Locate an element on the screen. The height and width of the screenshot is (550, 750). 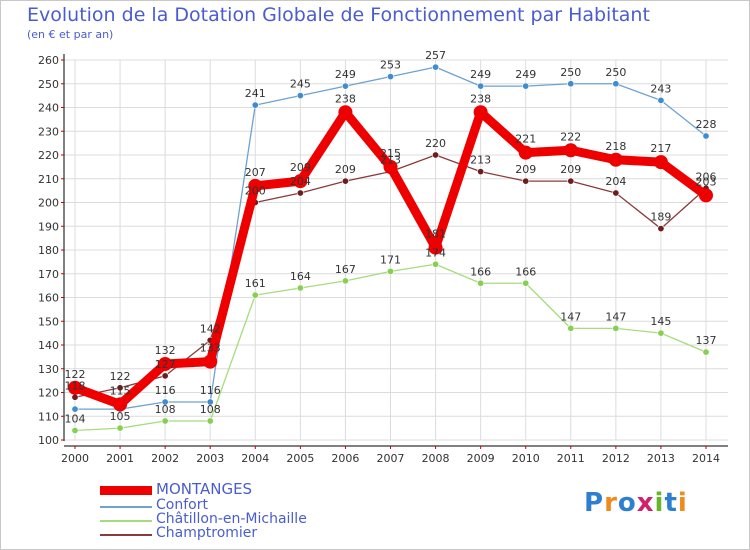
y-tick-label: 190 is located at coordinates (48, 226).